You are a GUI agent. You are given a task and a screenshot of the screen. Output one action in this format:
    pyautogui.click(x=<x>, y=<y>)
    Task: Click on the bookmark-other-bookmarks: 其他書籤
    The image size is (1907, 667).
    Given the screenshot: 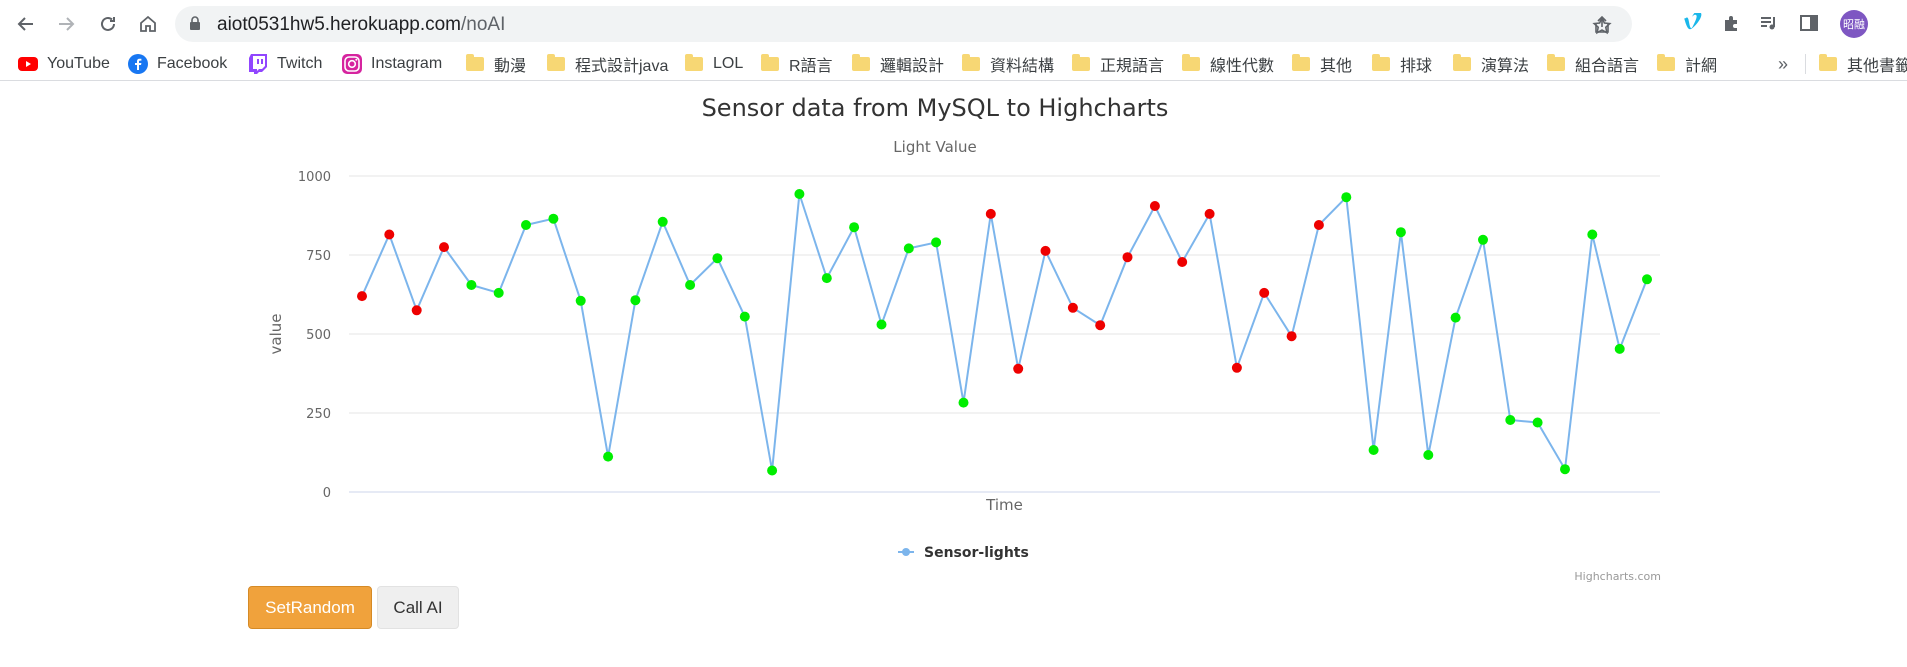 What is the action you would take?
    pyautogui.click(x=1862, y=64)
    